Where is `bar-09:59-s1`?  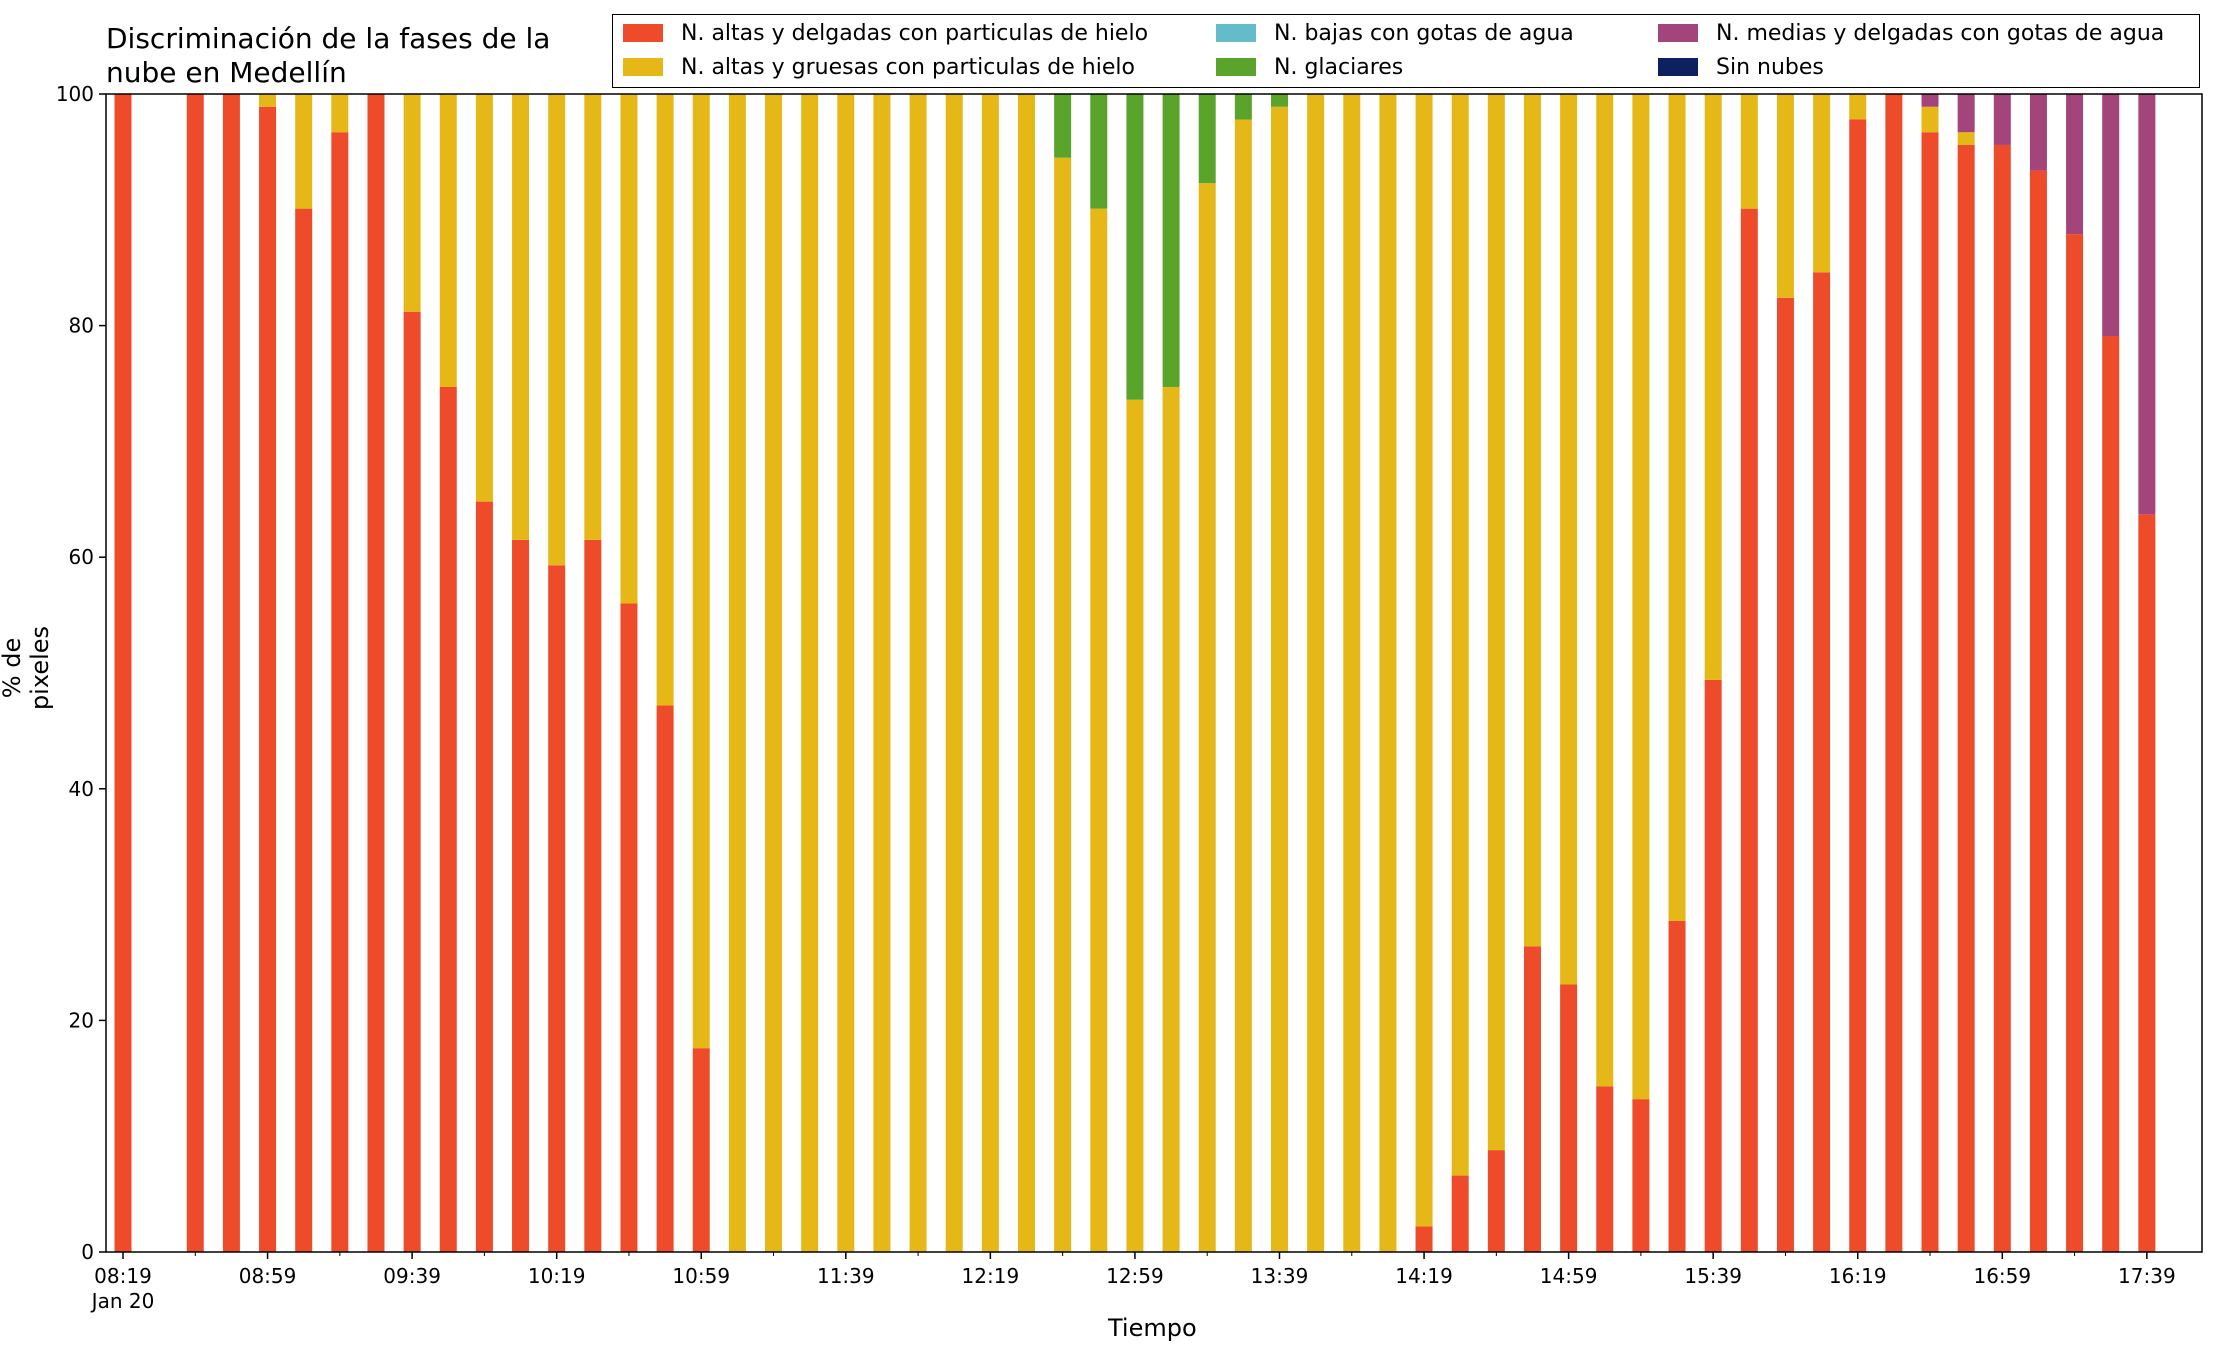
bar-09:59-s1 is located at coordinates (484, 298).